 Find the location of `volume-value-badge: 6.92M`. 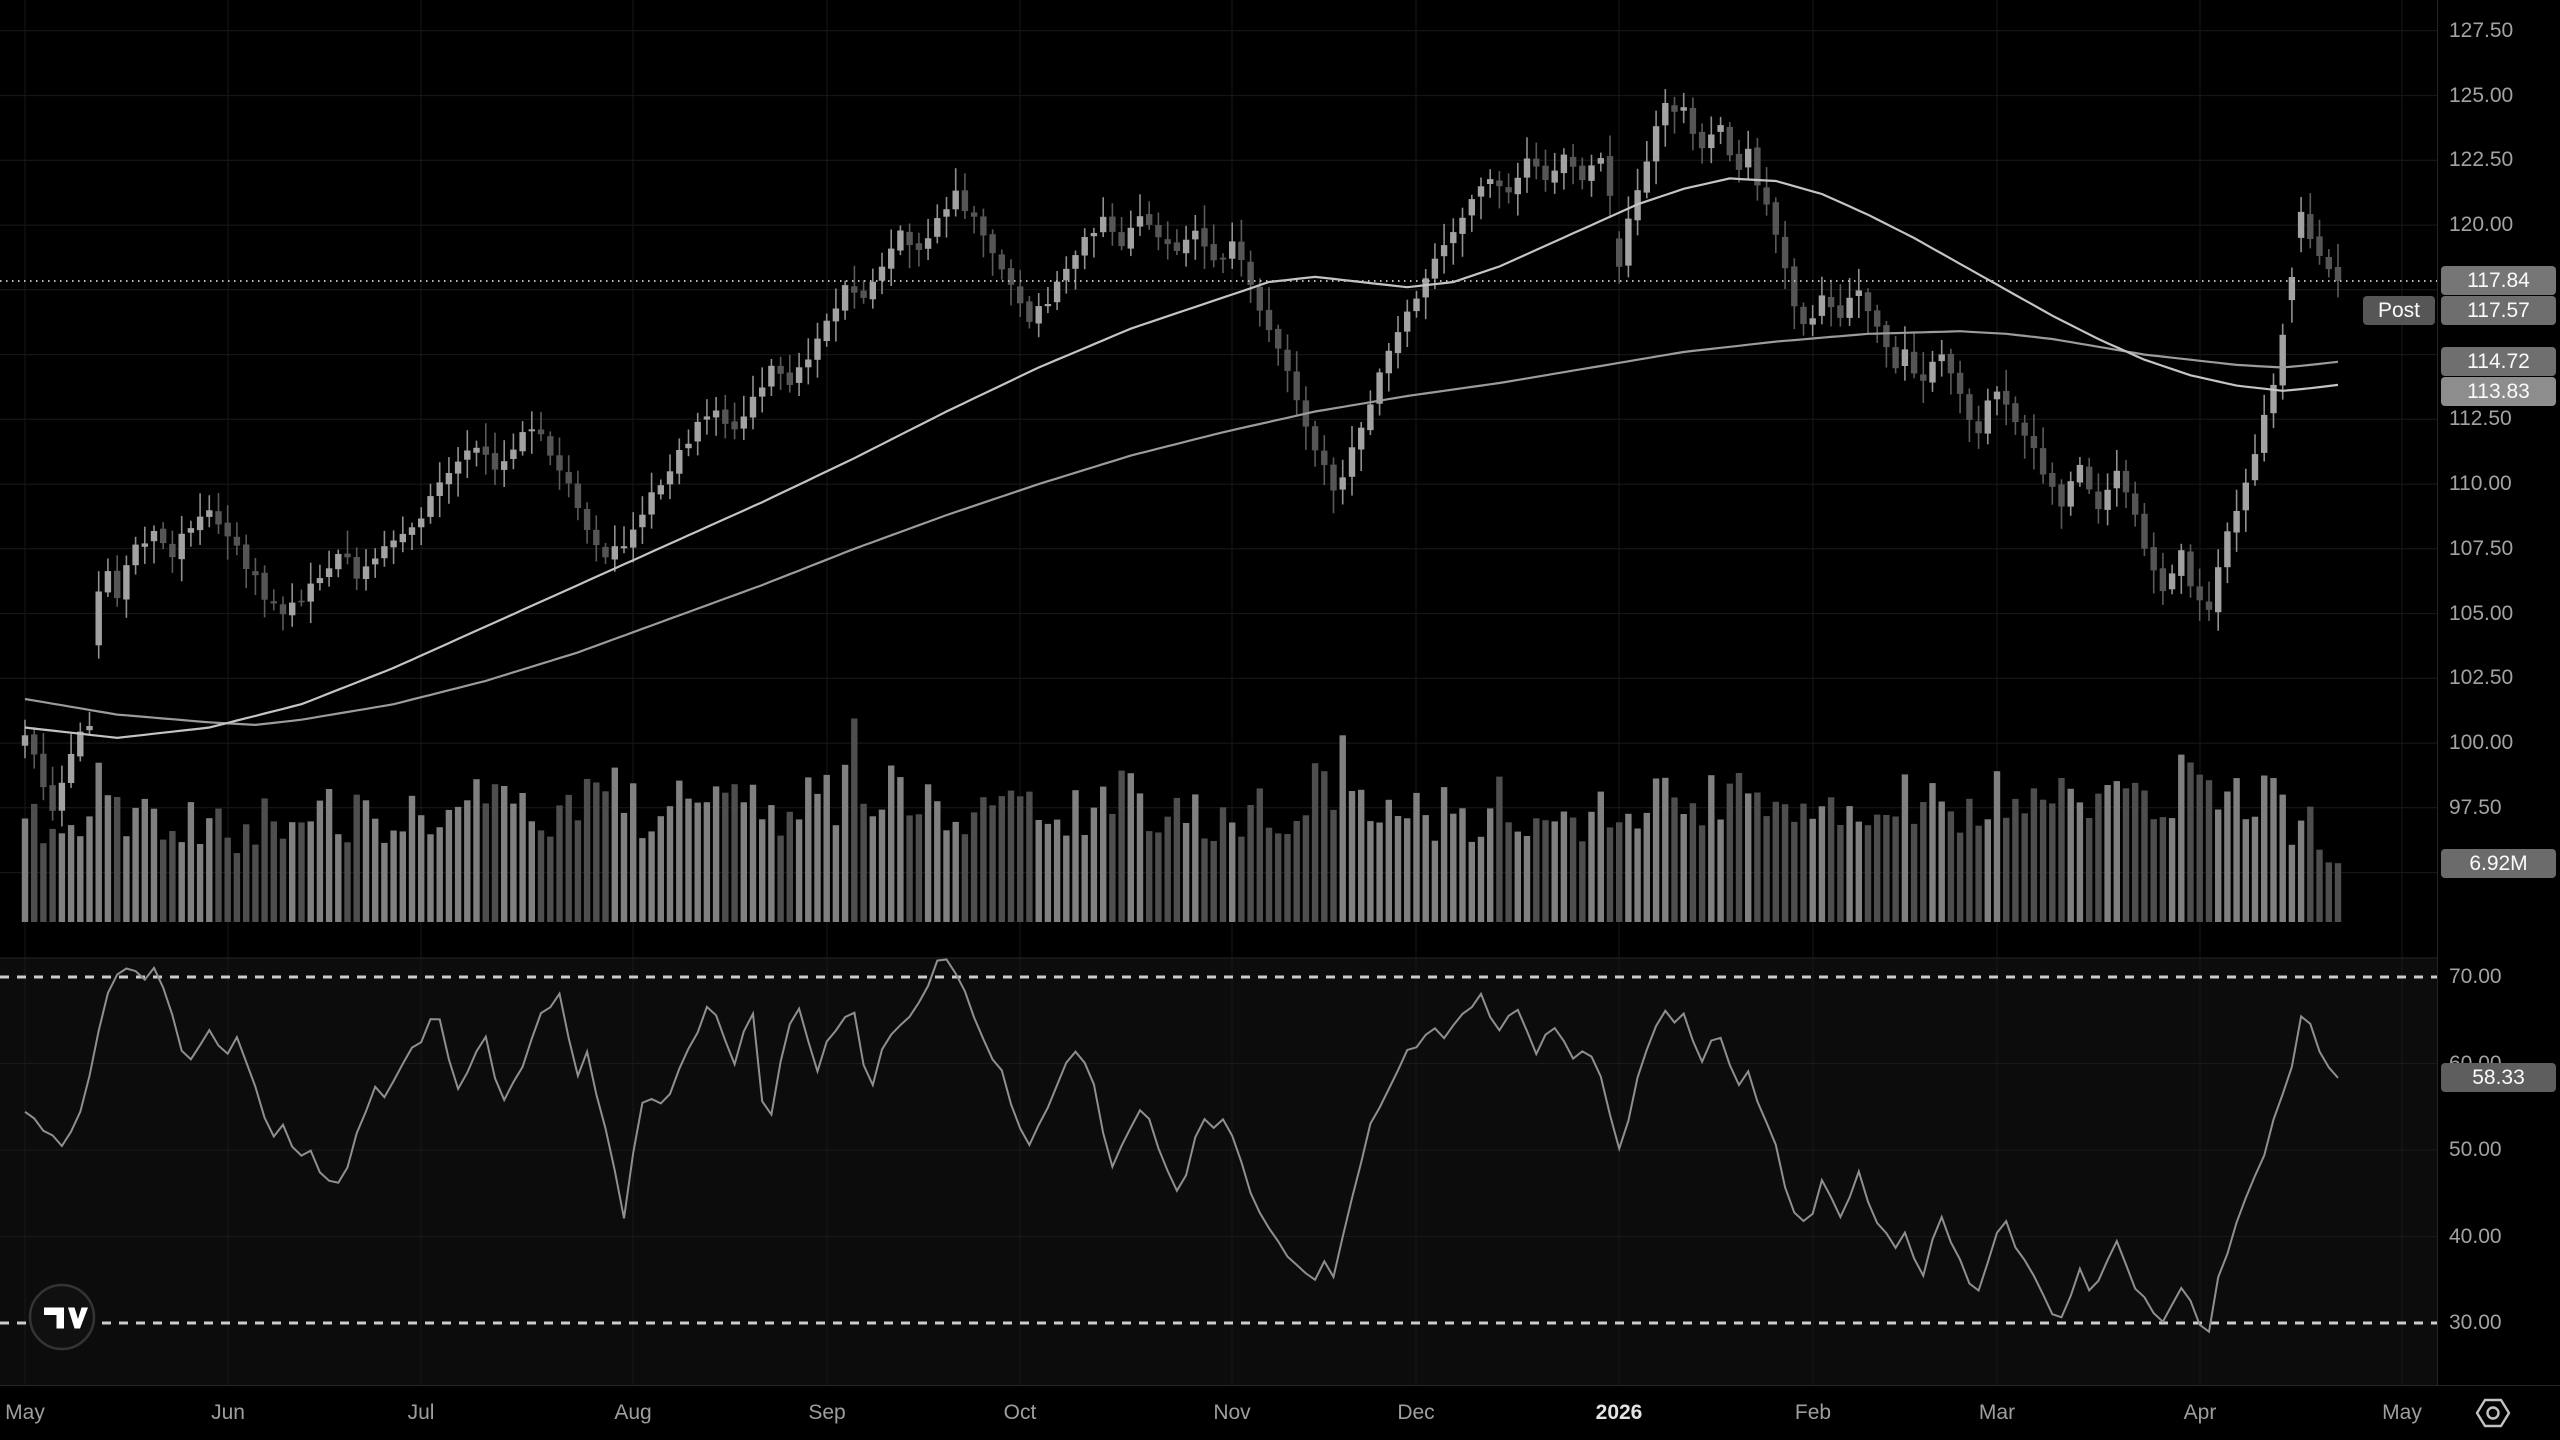

volume-value-badge: 6.92M is located at coordinates (2498, 863).